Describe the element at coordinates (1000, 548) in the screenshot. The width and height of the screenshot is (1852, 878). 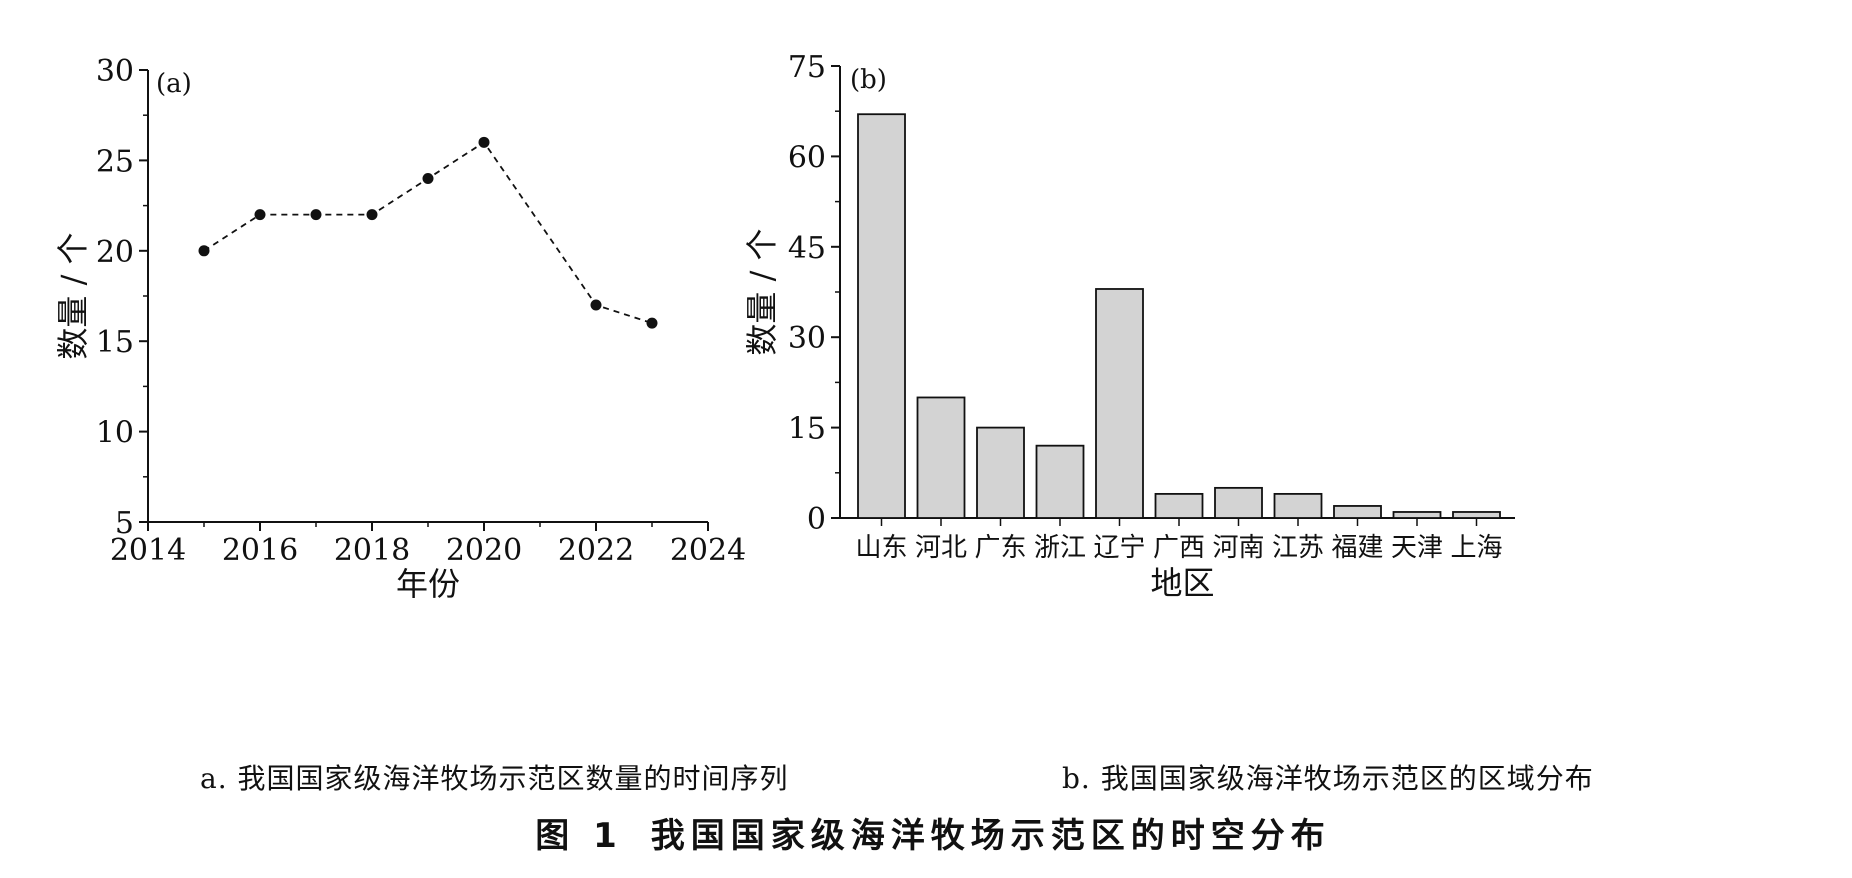
I see `x-tick-label: 广东` at that location.